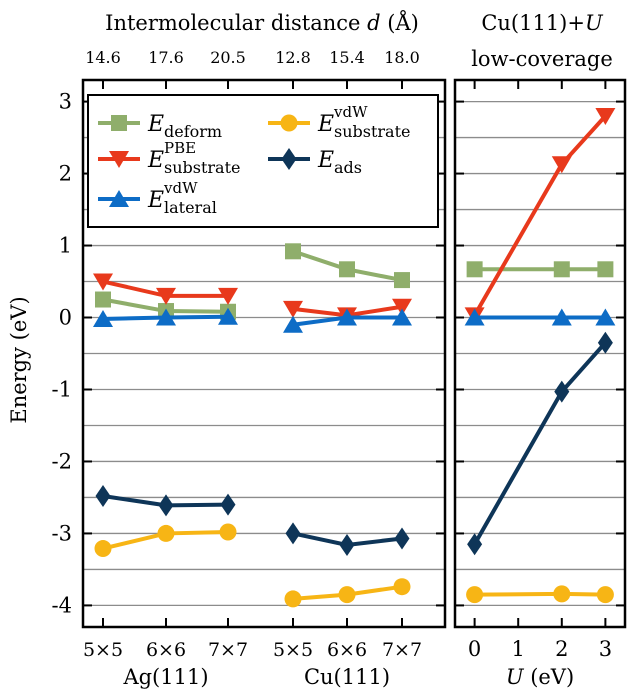  What do you see at coordinates (65, 174) in the screenshot?
I see `y-tick-label: 2` at bounding box center [65, 174].